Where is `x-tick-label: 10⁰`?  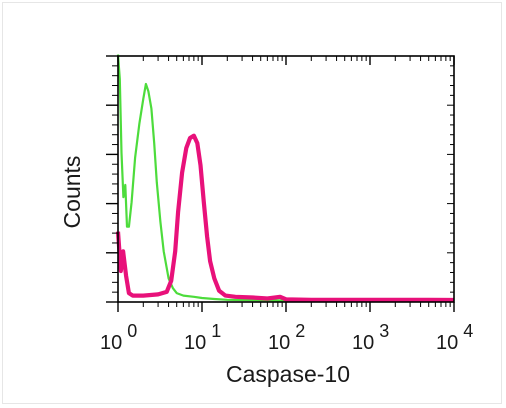 x-tick-label: 10⁰ is located at coordinates (118, 337).